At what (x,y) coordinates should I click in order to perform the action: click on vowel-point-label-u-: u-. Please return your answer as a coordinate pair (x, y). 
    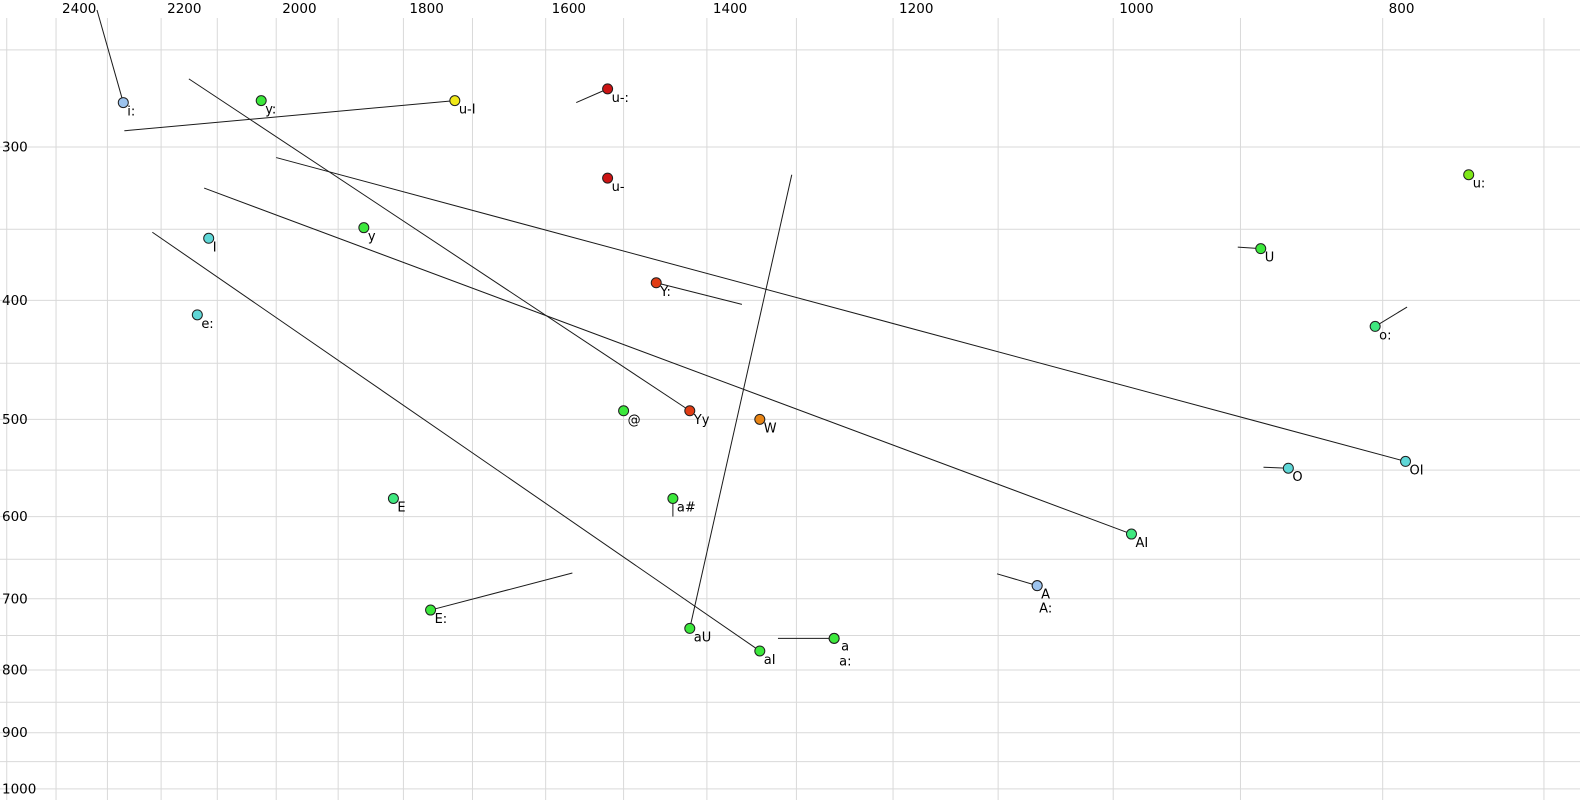
    Looking at the image, I should click on (618, 187).